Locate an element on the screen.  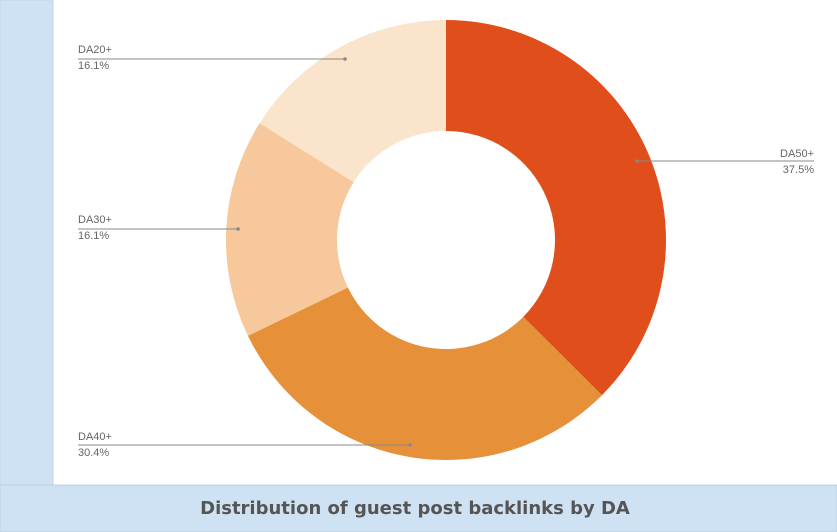
side-strip is located at coordinates (27, 243).